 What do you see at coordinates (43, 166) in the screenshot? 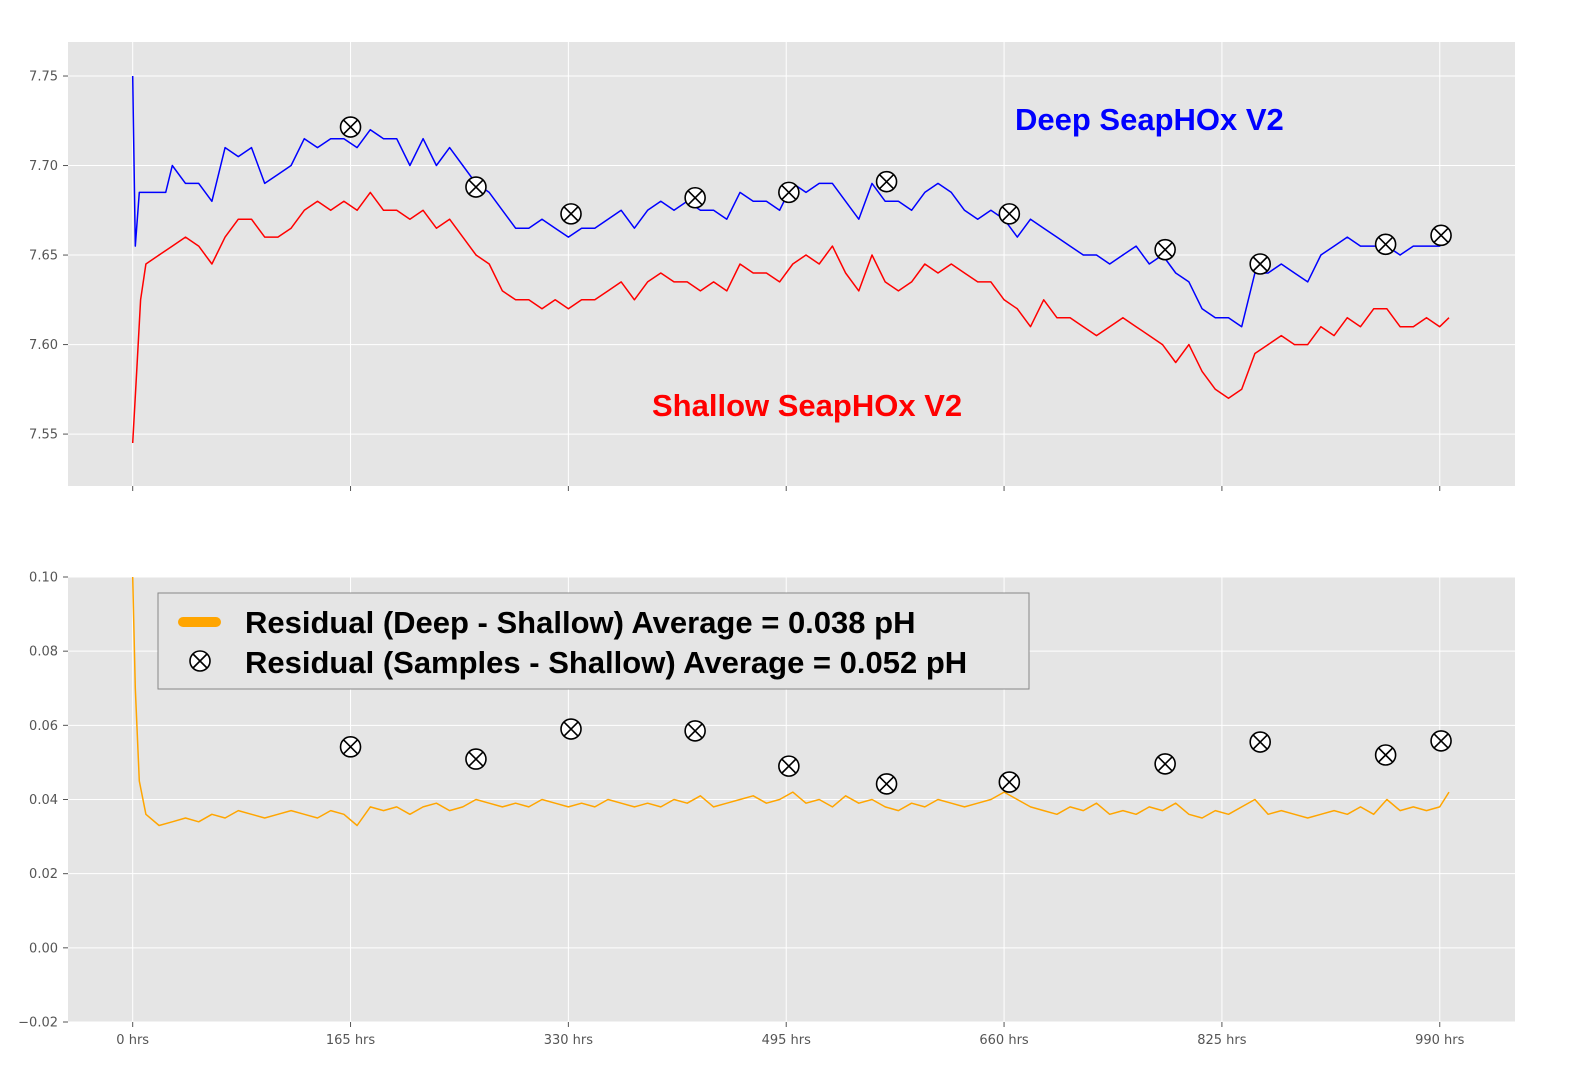
I see `y-tick-label: 7.70` at bounding box center [43, 166].